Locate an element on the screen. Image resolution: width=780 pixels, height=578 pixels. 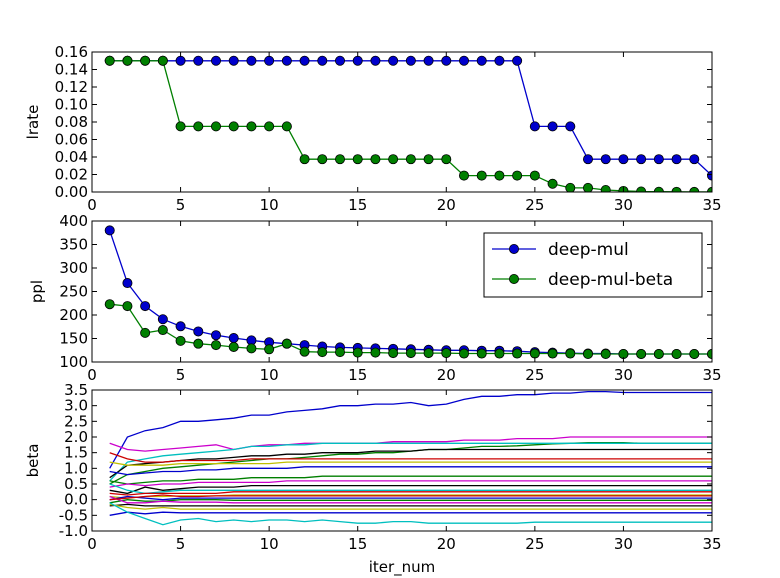
y-tick-label: 200 is located at coordinates (73, 315).